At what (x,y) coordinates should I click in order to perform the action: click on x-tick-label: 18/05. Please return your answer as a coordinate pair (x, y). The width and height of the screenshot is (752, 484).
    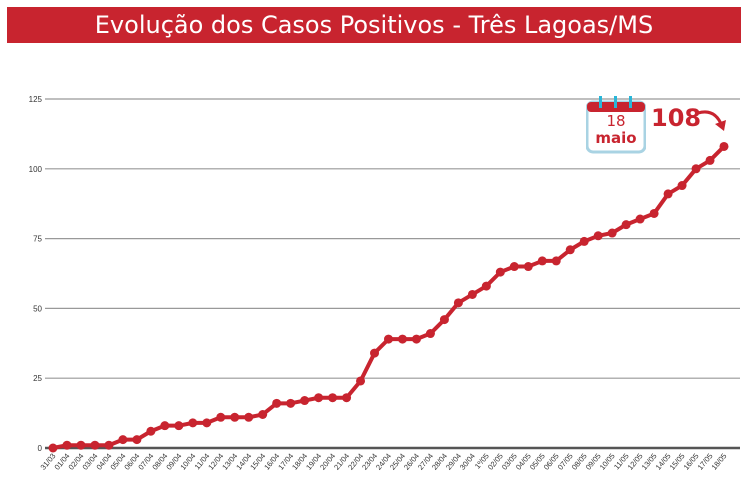
    Looking at the image, I should click on (719, 462).